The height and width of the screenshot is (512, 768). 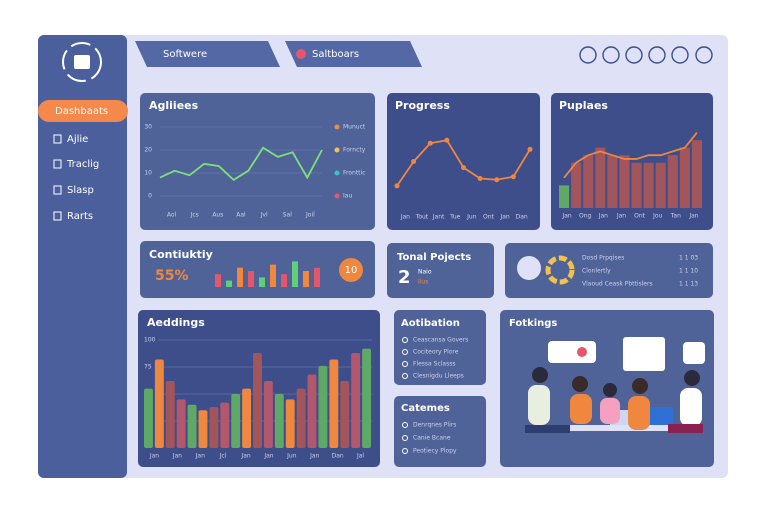 What do you see at coordinates (404, 277) in the screenshot?
I see `kpi: 2` at bounding box center [404, 277].